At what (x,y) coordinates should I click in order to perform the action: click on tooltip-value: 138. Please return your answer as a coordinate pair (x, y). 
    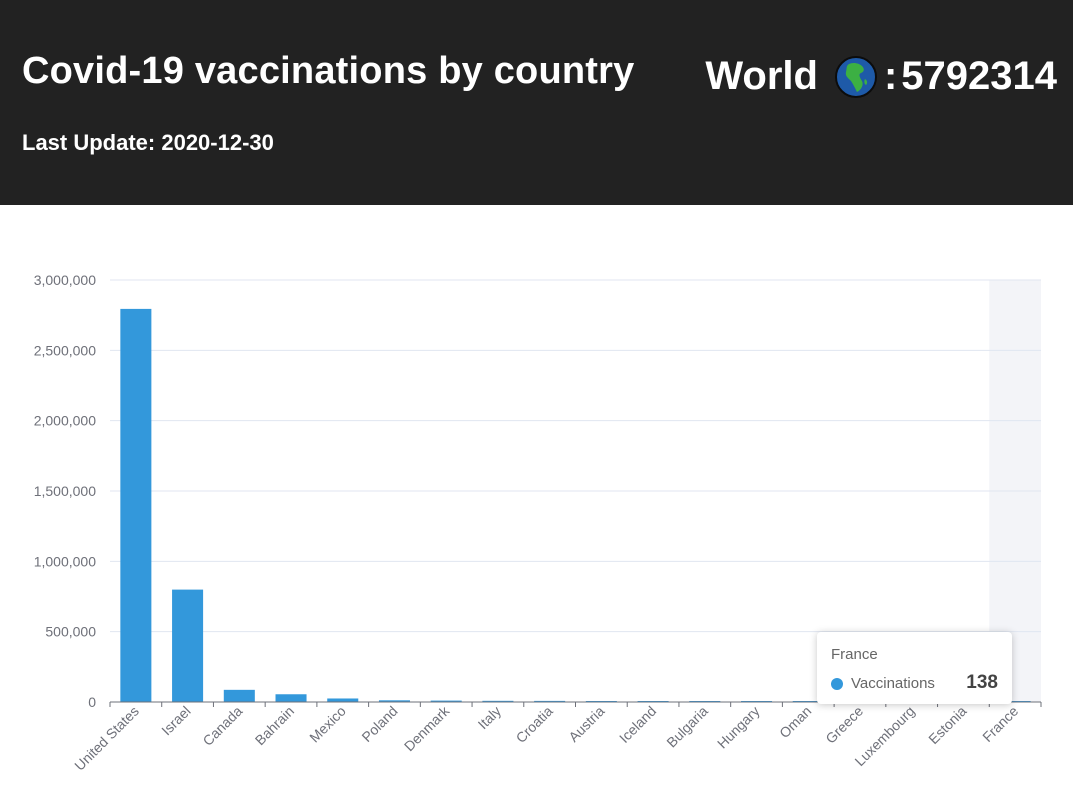
    Looking at the image, I should click on (982, 682).